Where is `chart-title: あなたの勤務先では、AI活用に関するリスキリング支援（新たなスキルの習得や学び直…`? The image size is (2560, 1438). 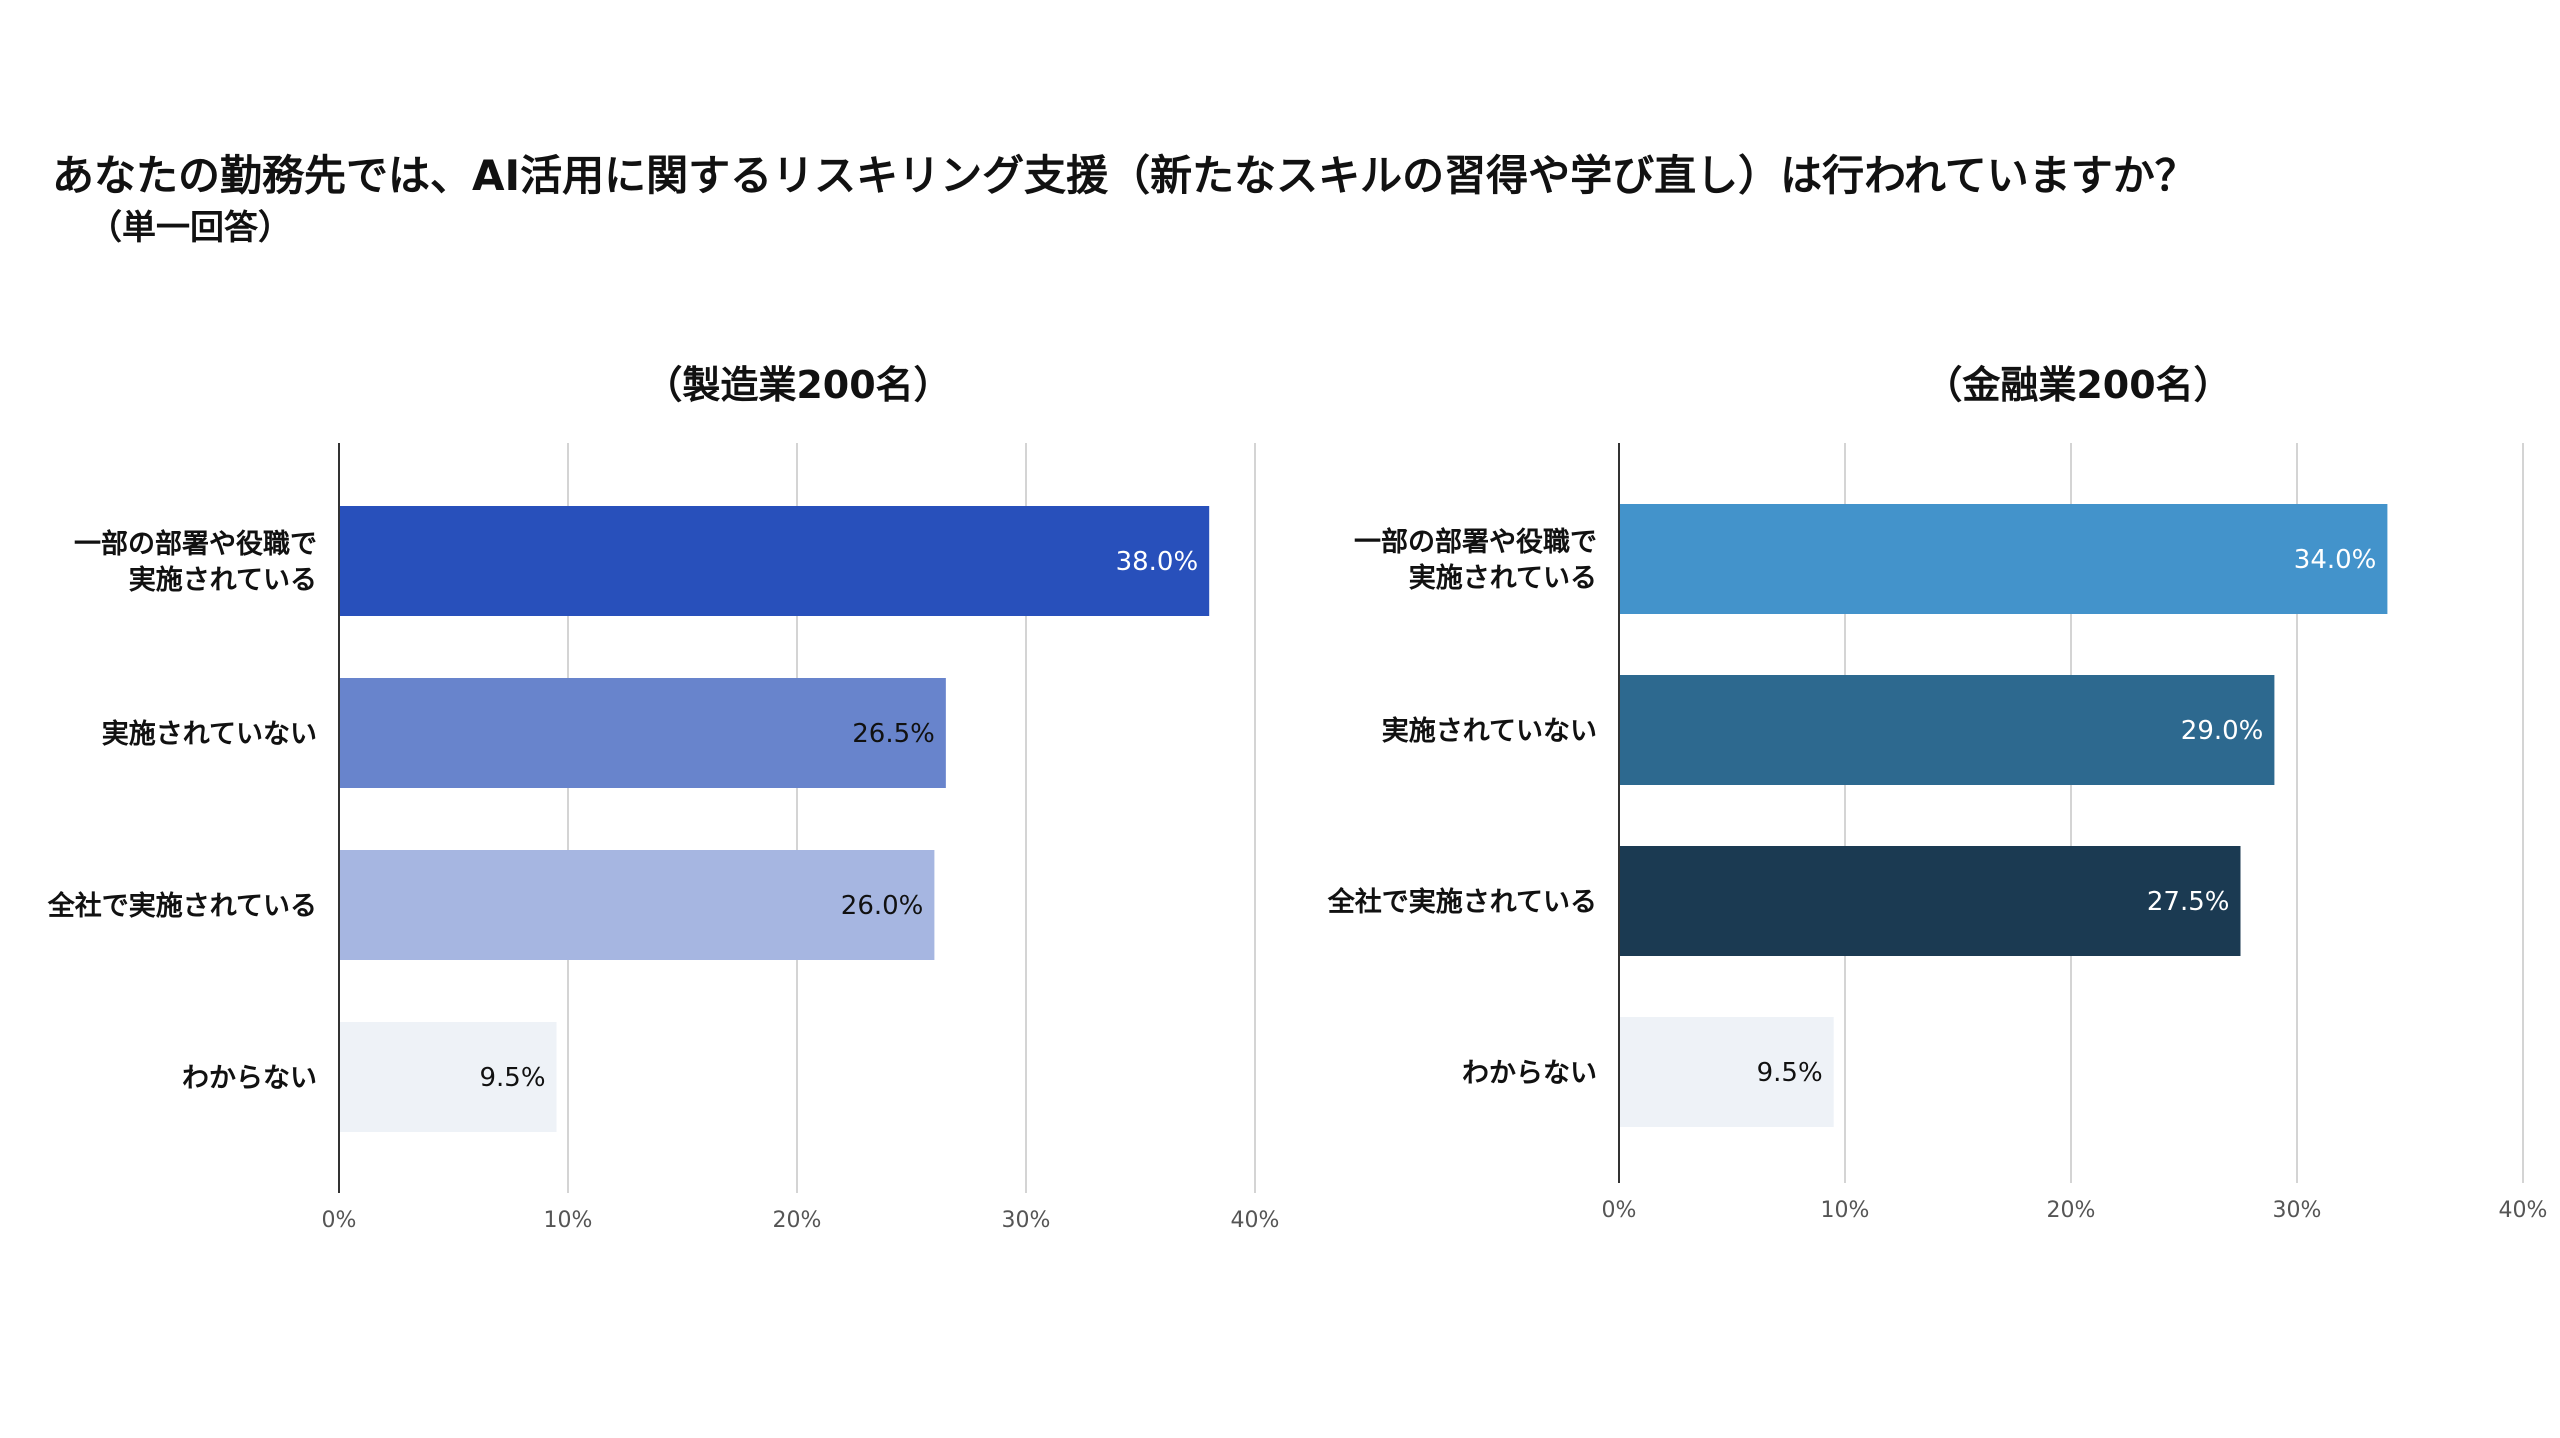
chart-title: あなたの勤務先では、AI活用に関するリスキリング支援（新たなスキルの習得や学び直… is located at coordinates (1124, 175).